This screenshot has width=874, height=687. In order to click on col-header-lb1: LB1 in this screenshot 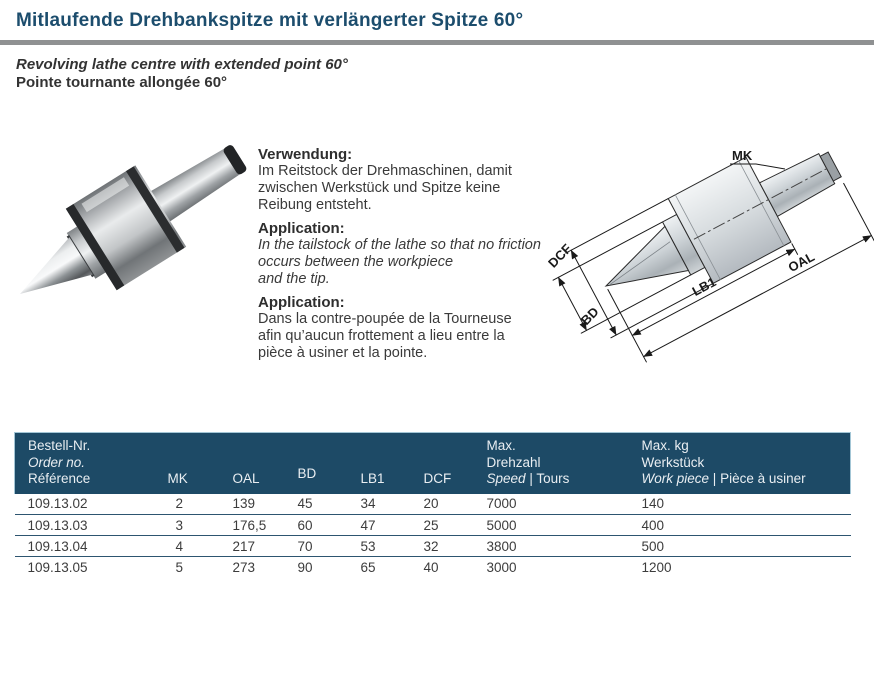, I will do `click(389, 463)`.